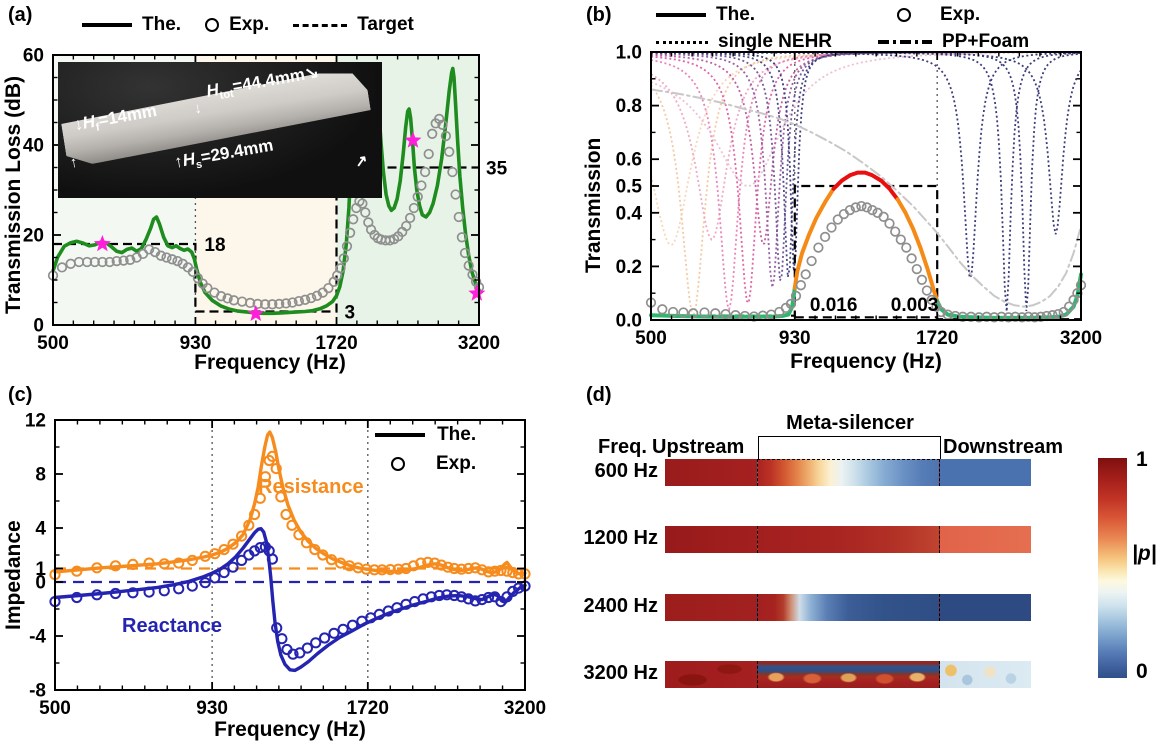  Describe the element at coordinates (20, 15) in the screenshot. I see `panel-a-label: (a)` at that location.